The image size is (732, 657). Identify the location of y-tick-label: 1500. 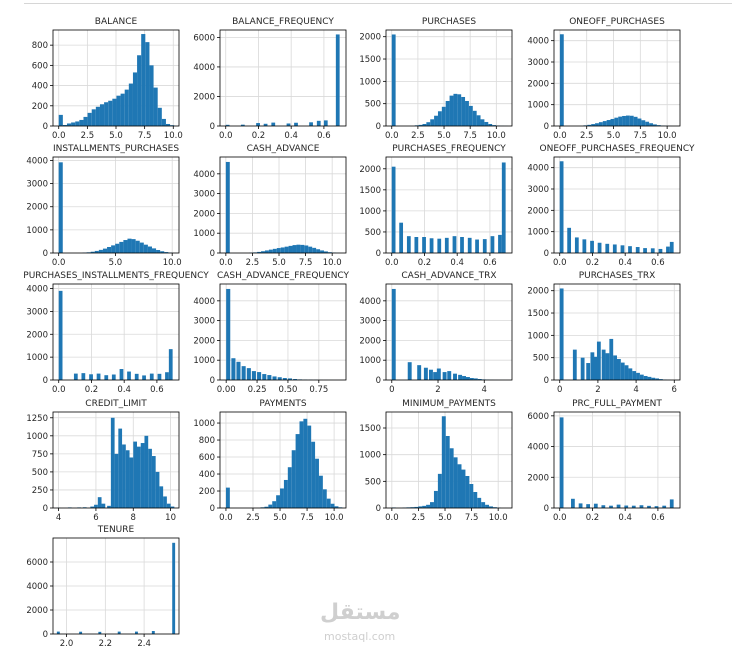
(370, 60).